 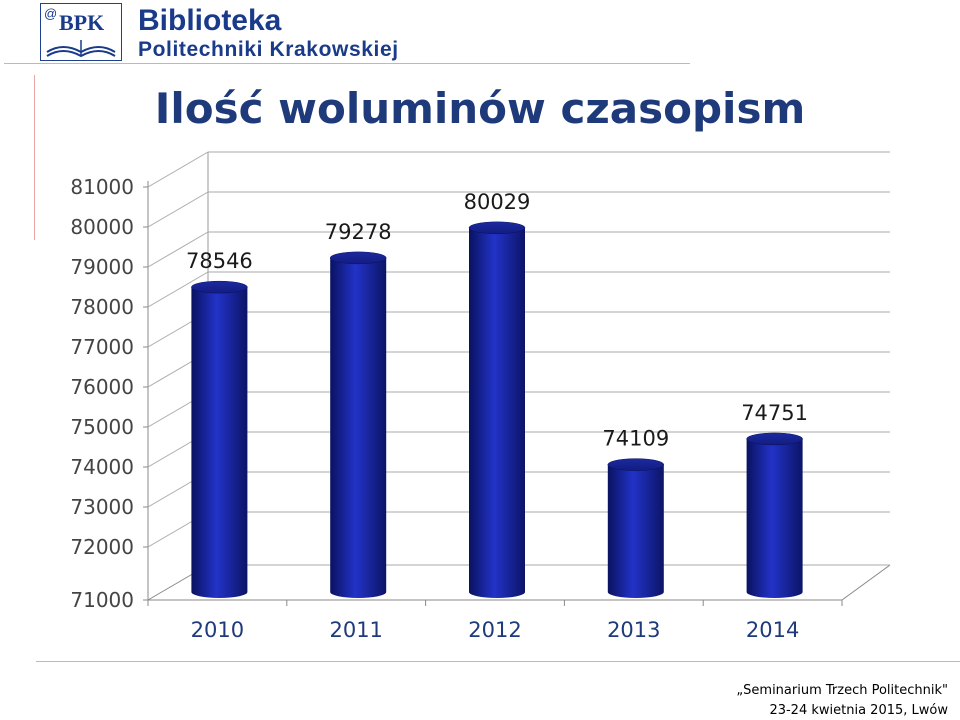 What do you see at coordinates (268, 49) in the screenshot?
I see `brand-subtitle: Politechniki Krakowskiej` at bounding box center [268, 49].